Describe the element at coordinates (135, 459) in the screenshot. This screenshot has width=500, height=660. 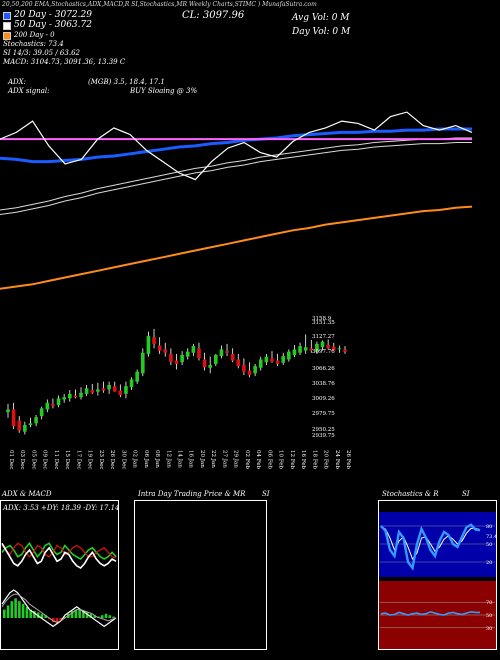
I see `date-axis-label: 02 Jan` at that location.